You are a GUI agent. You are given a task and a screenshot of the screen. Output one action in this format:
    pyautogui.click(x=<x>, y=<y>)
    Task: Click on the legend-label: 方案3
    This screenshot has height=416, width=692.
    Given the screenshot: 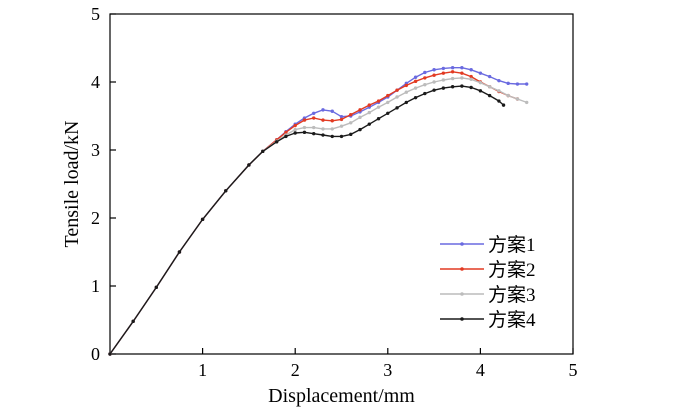 What is the action you would take?
    pyautogui.click(x=512, y=295)
    